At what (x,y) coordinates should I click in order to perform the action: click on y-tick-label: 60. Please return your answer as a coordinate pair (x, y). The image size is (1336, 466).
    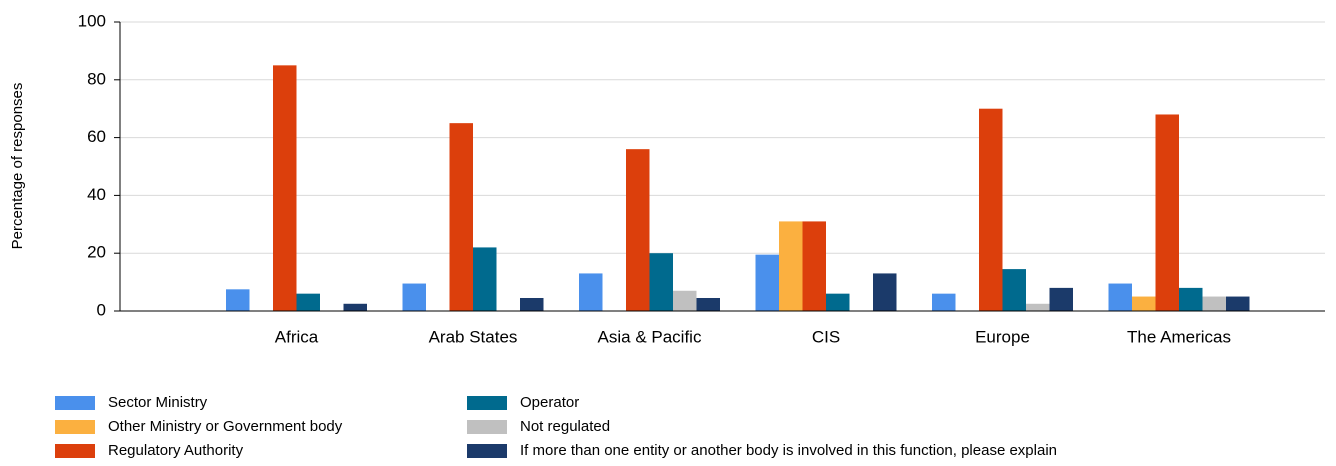
    Looking at the image, I should click on (96, 136).